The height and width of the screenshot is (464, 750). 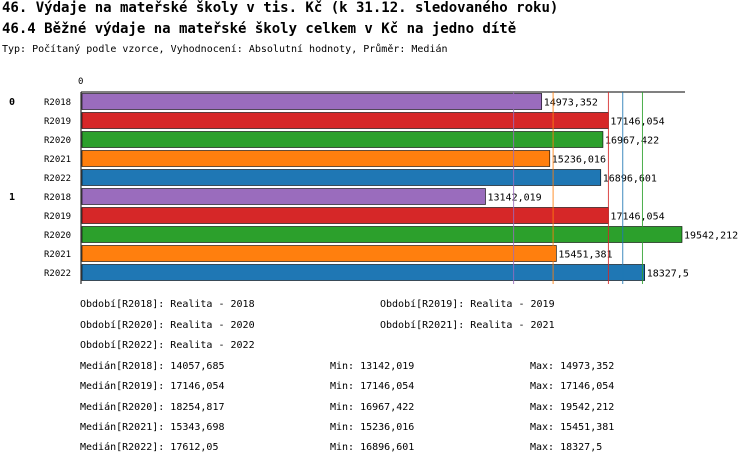 I want to click on min-stat: Min: 13142,019, so click(x=372, y=366).